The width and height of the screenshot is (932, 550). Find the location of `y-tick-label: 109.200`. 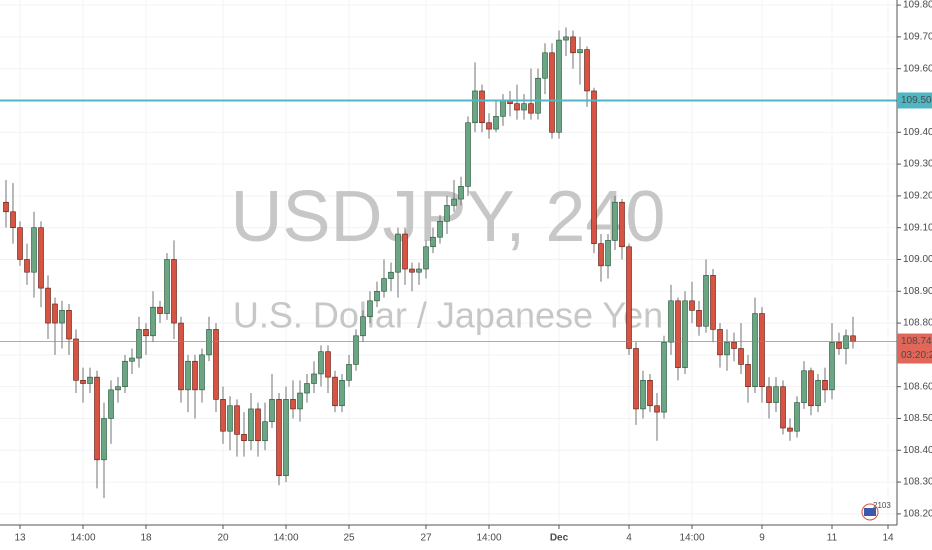

y-tick-label: 109.200 is located at coordinates (917, 196).